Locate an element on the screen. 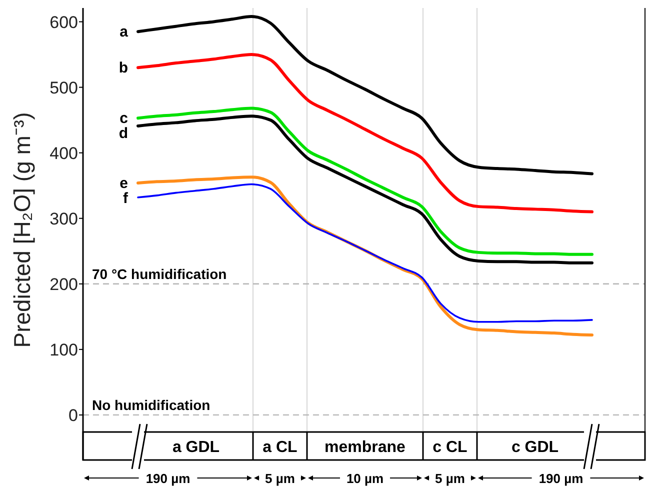 Image resolution: width=647 pixels, height=489 pixels. text: c GDL is located at coordinates (535, 447).